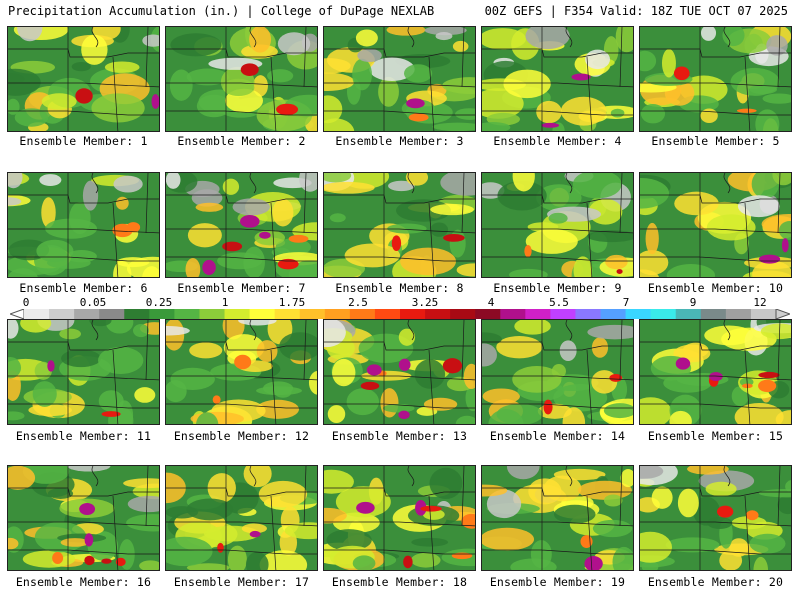  I want to click on ensemble-member-label: Ensemble Member: 17, so click(241, 582).